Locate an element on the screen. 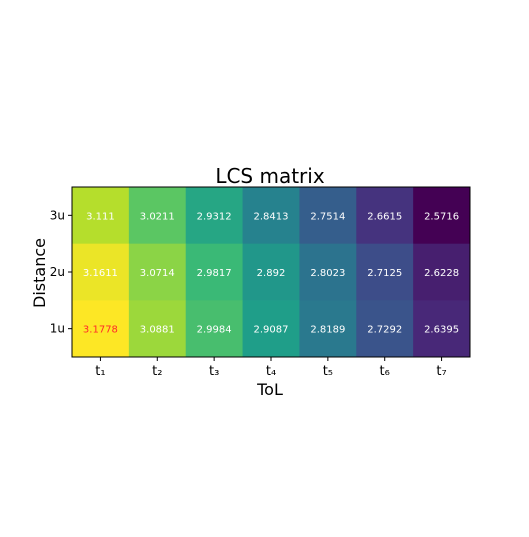  y-axis-label: Distance is located at coordinates (39, 273).